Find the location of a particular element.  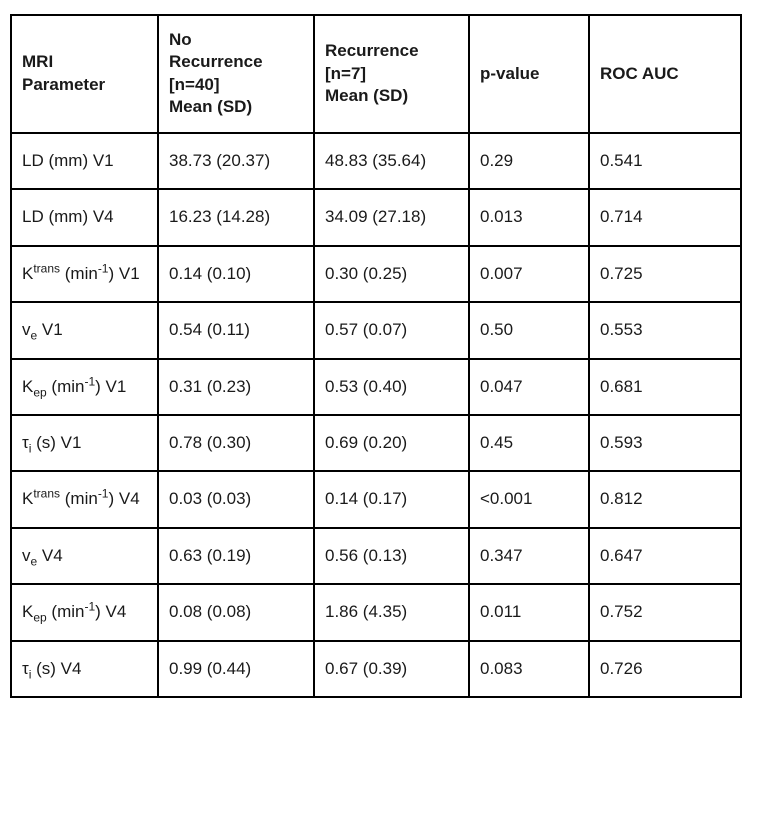

cell-p-value: <0.001 is located at coordinates (529, 499).